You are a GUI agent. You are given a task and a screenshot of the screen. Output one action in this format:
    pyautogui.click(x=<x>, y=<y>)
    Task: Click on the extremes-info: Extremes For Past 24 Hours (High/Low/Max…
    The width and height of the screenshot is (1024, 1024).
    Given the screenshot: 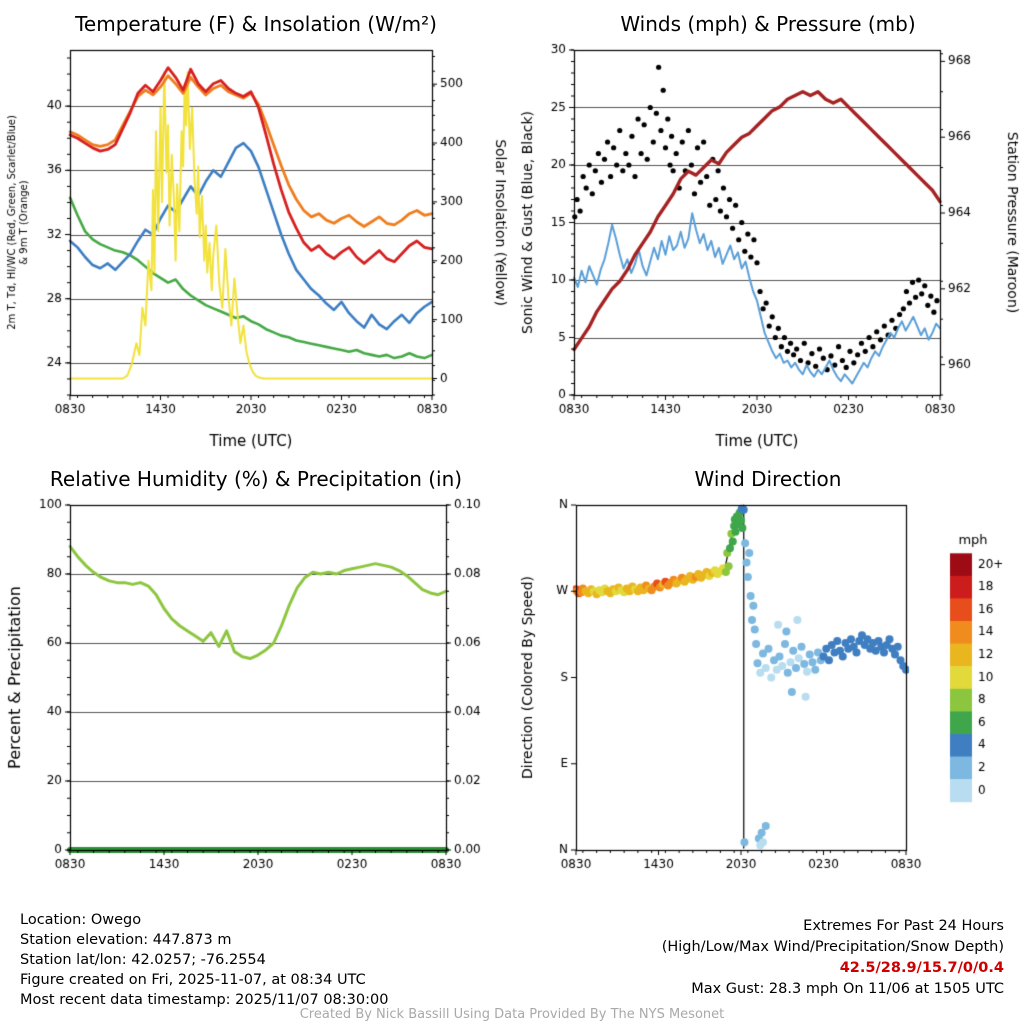 What is the action you would take?
    pyautogui.click(x=833, y=958)
    